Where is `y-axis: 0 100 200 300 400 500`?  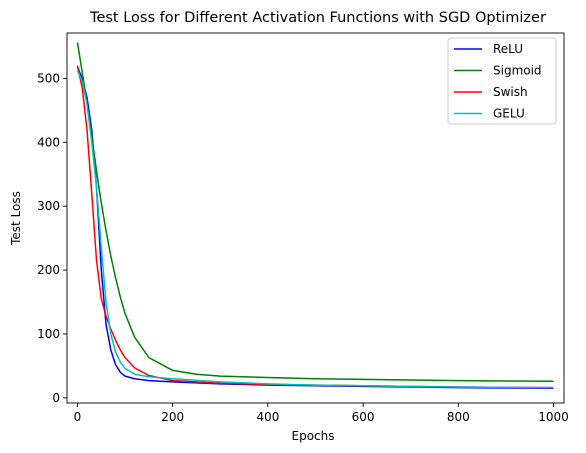
y-axis: 0 100 200 300 400 500 is located at coordinates (52, 238).